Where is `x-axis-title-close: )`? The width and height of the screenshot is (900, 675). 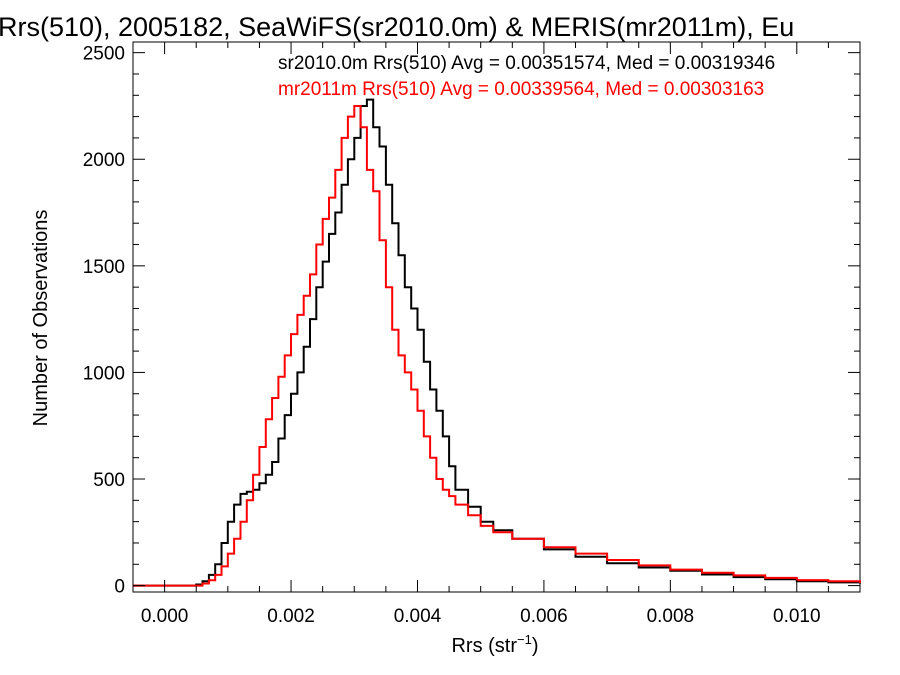 x-axis-title-close: ) is located at coordinates (535, 646).